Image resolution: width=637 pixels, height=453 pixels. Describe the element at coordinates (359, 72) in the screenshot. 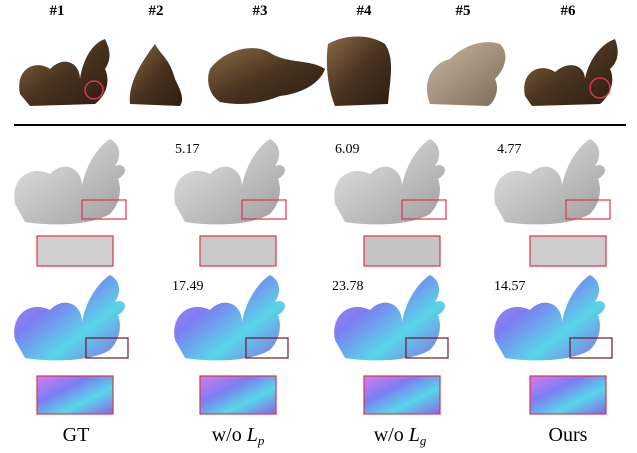

I see `dragon-view-4-image` at that location.